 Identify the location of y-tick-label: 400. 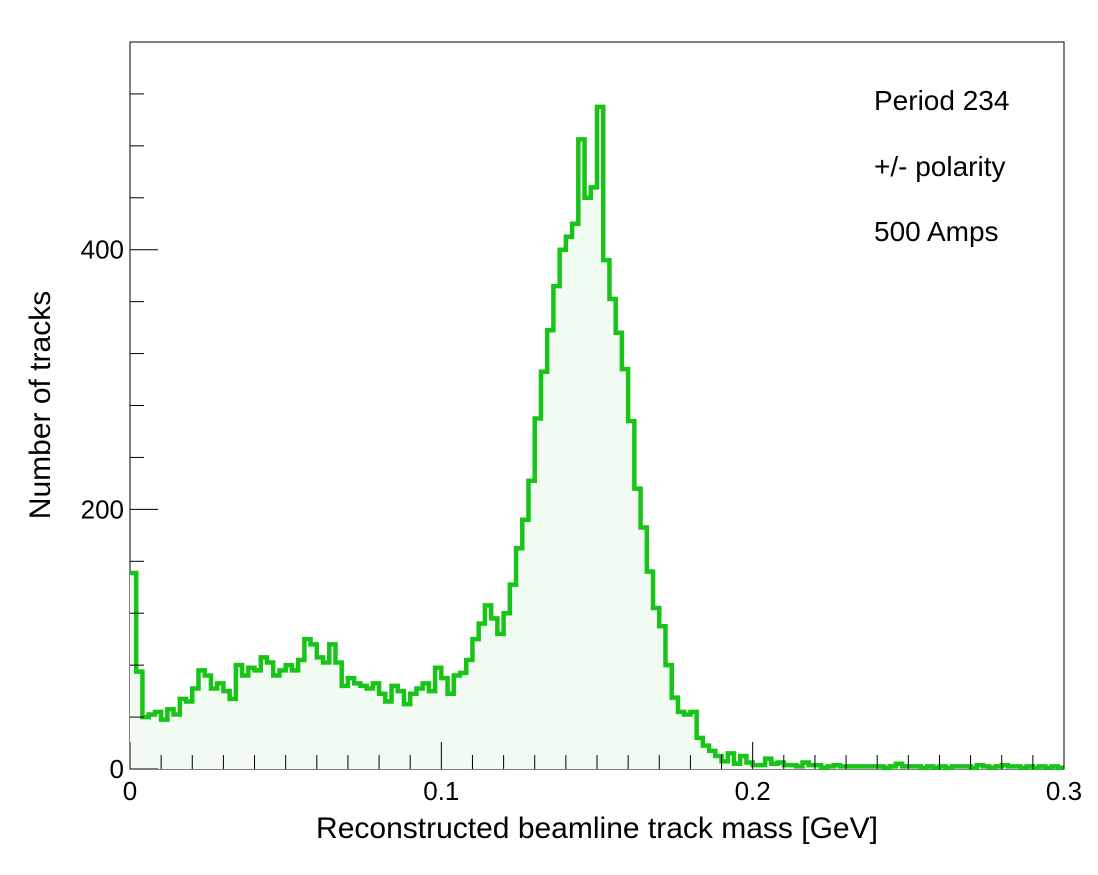
(102, 250).